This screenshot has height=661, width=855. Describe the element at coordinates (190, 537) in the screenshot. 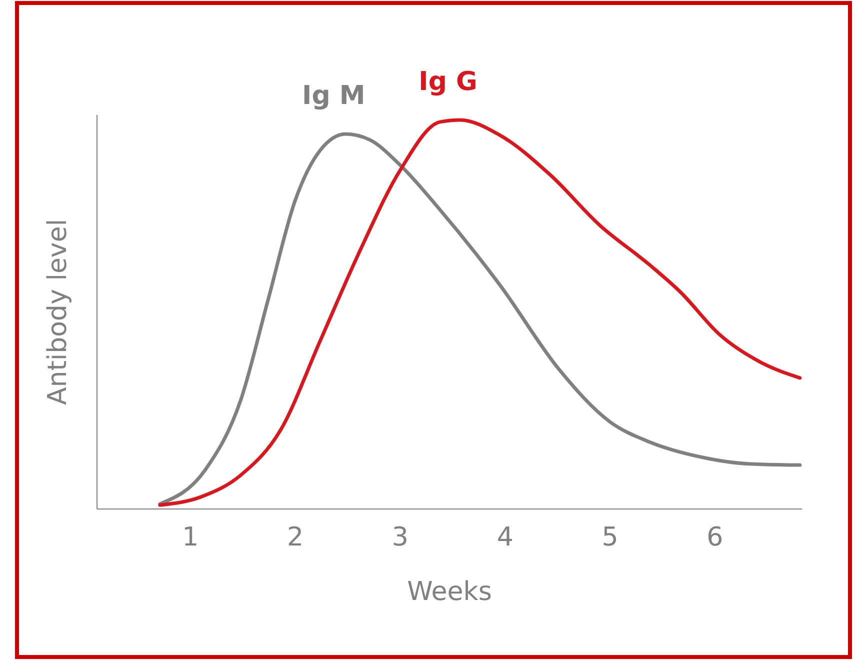

I see `x-tick-label: 1` at that location.